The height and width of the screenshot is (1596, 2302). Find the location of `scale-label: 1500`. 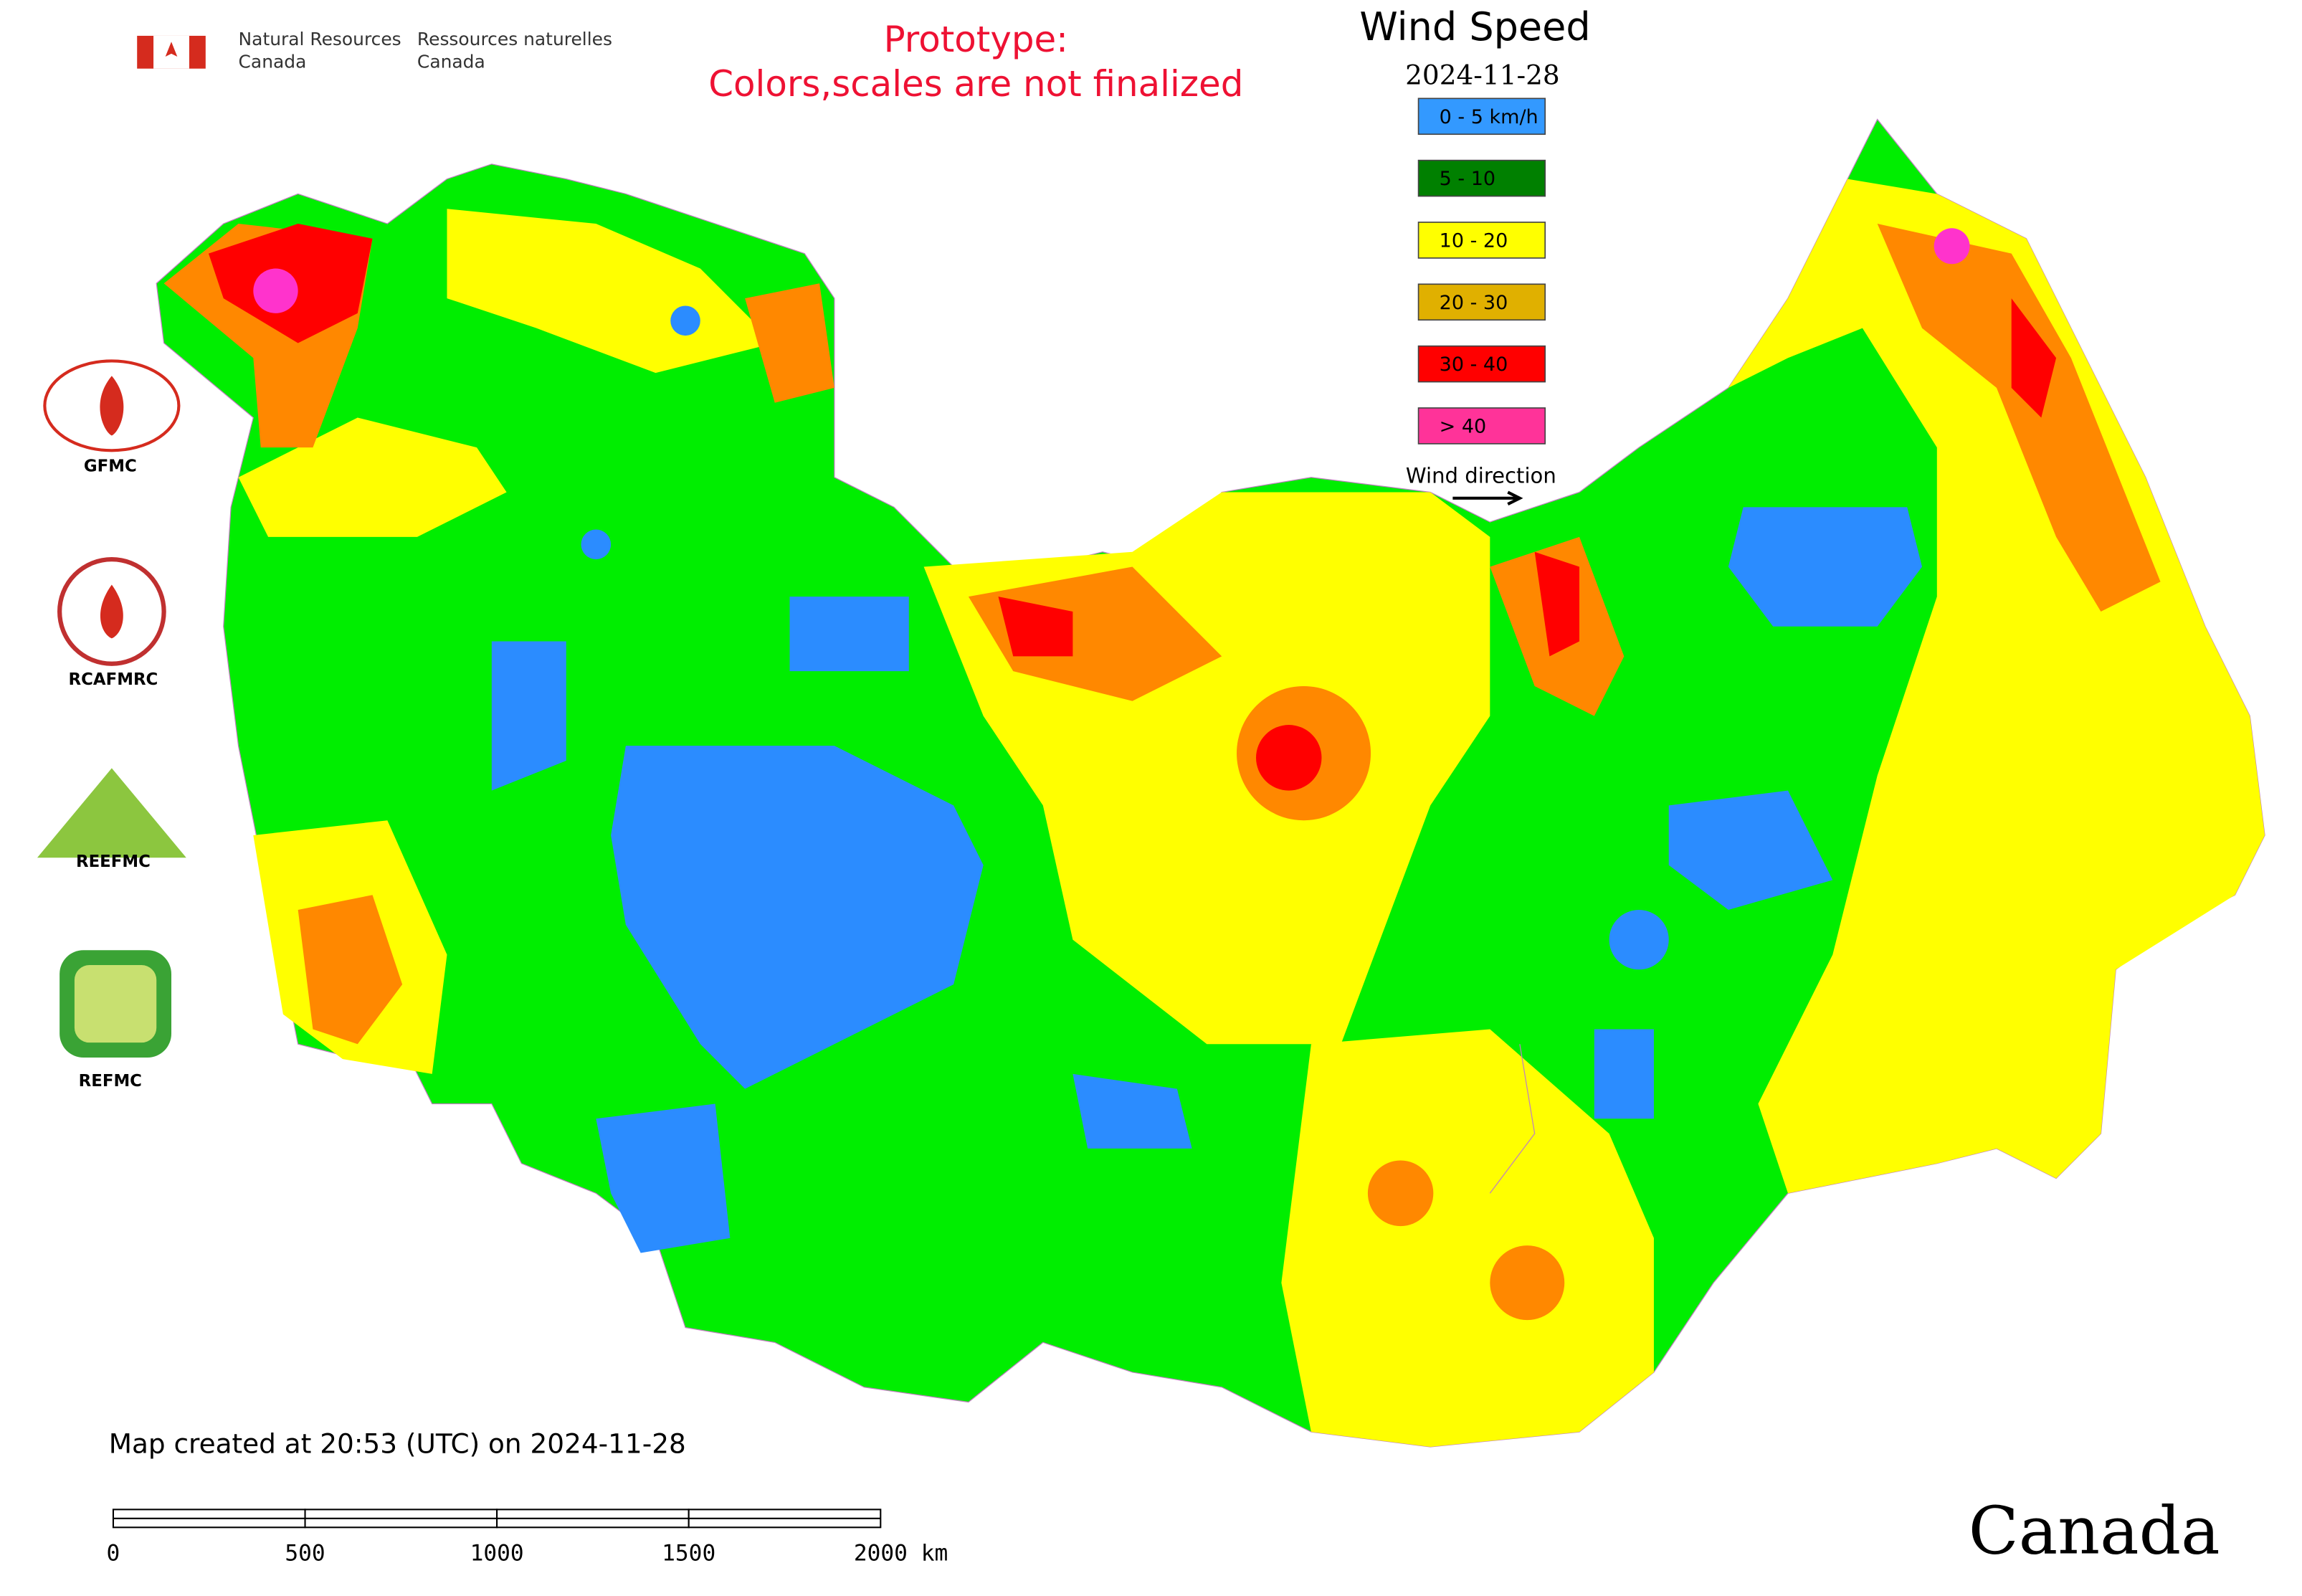

scale-label: 1500 is located at coordinates (689, 1554).